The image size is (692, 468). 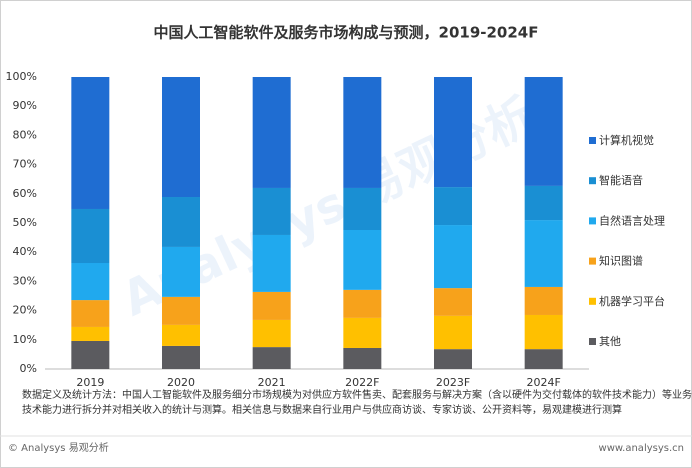 What do you see at coordinates (25, 310) in the screenshot?
I see `y-tick-label: 20%` at bounding box center [25, 310].